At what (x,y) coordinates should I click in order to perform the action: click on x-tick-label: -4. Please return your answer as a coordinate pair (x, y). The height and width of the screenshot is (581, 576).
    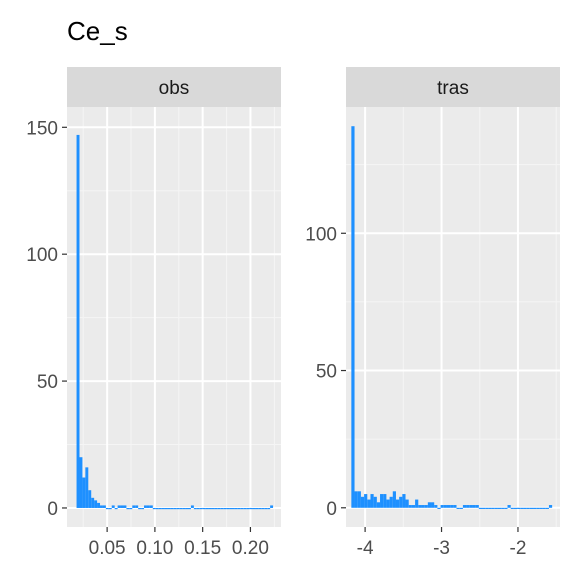
    Looking at the image, I should click on (365, 548).